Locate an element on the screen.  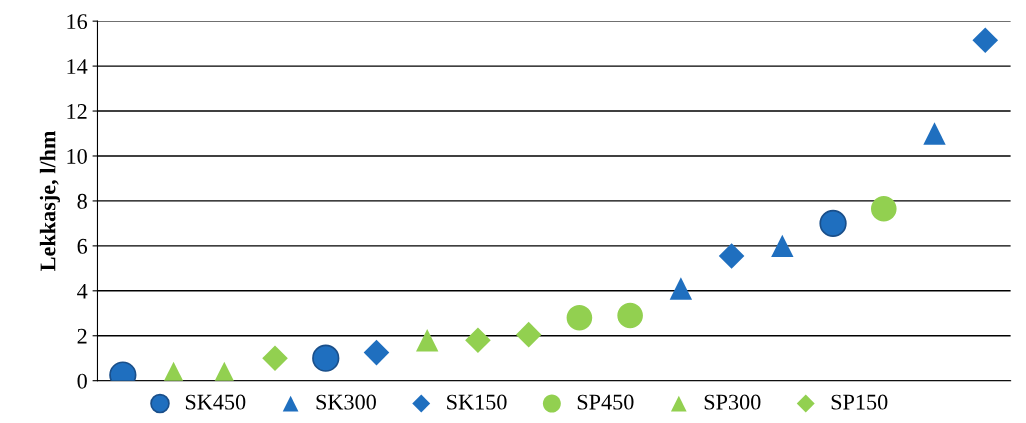
y-tick-label: 8 is located at coordinates (82, 201).